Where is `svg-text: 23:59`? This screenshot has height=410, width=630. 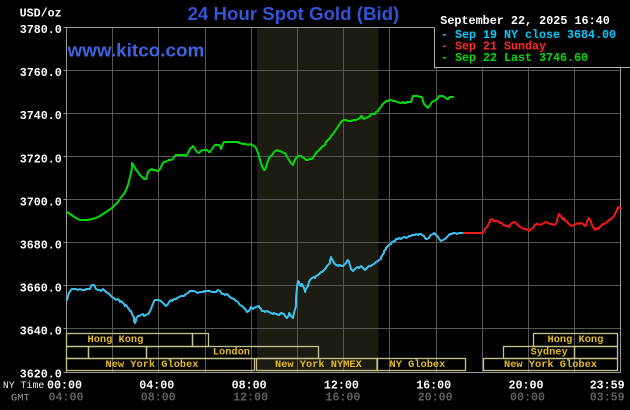 svg-text: 23:59 is located at coordinates (607, 385).